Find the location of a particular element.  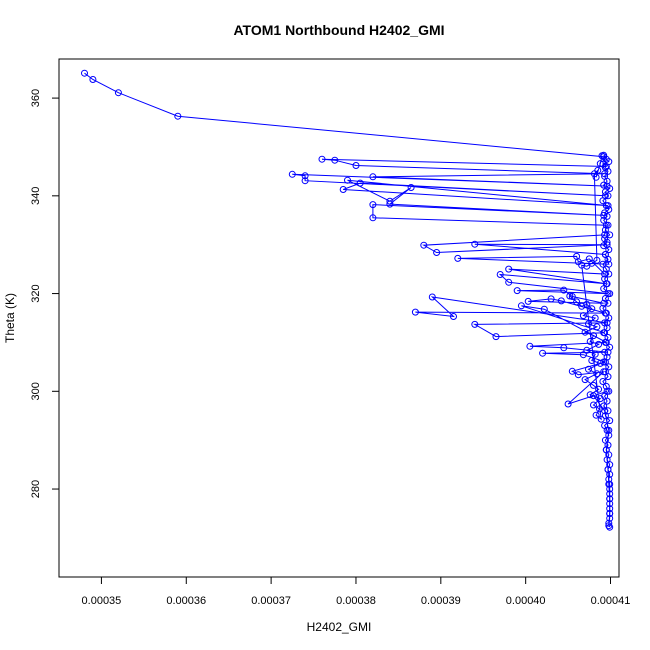

x-tick-label: 0.00041 is located at coordinates (611, 601).